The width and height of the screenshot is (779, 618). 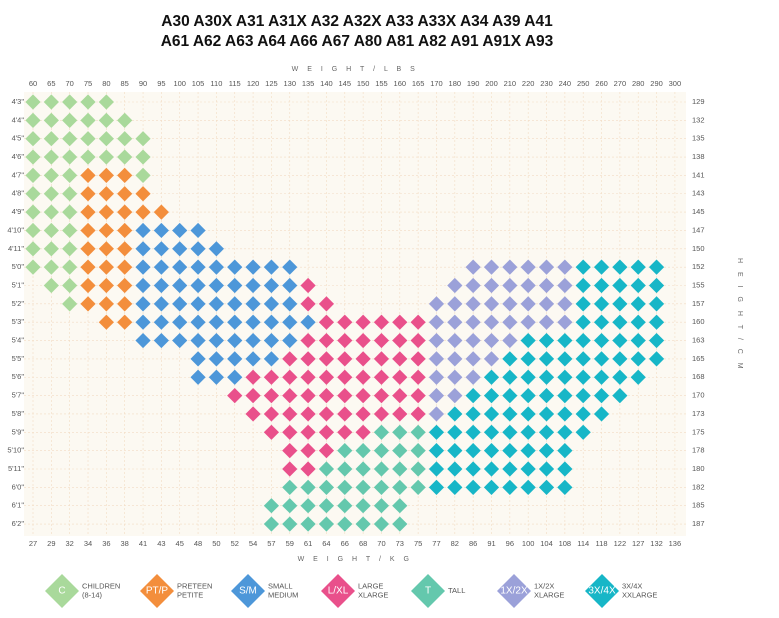 What do you see at coordinates (698, 468) in the screenshot?
I see `cm-label: 180` at bounding box center [698, 468].